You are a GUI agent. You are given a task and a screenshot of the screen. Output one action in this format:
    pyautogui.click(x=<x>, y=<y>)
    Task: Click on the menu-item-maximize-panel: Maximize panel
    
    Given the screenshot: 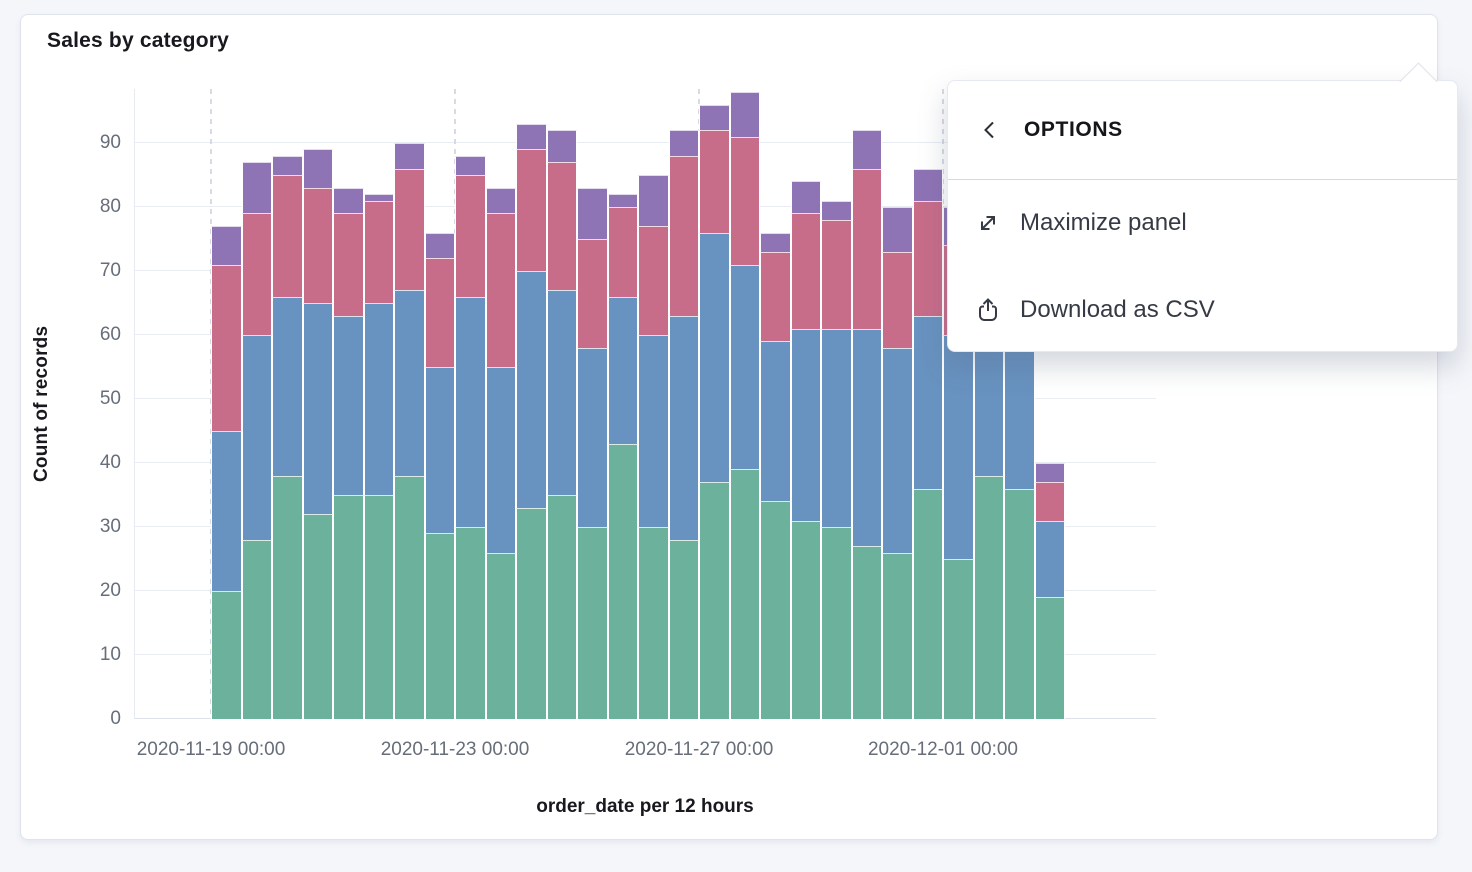 What is the action you would take?
    pyautogui.click(x=1202, y=223)
    